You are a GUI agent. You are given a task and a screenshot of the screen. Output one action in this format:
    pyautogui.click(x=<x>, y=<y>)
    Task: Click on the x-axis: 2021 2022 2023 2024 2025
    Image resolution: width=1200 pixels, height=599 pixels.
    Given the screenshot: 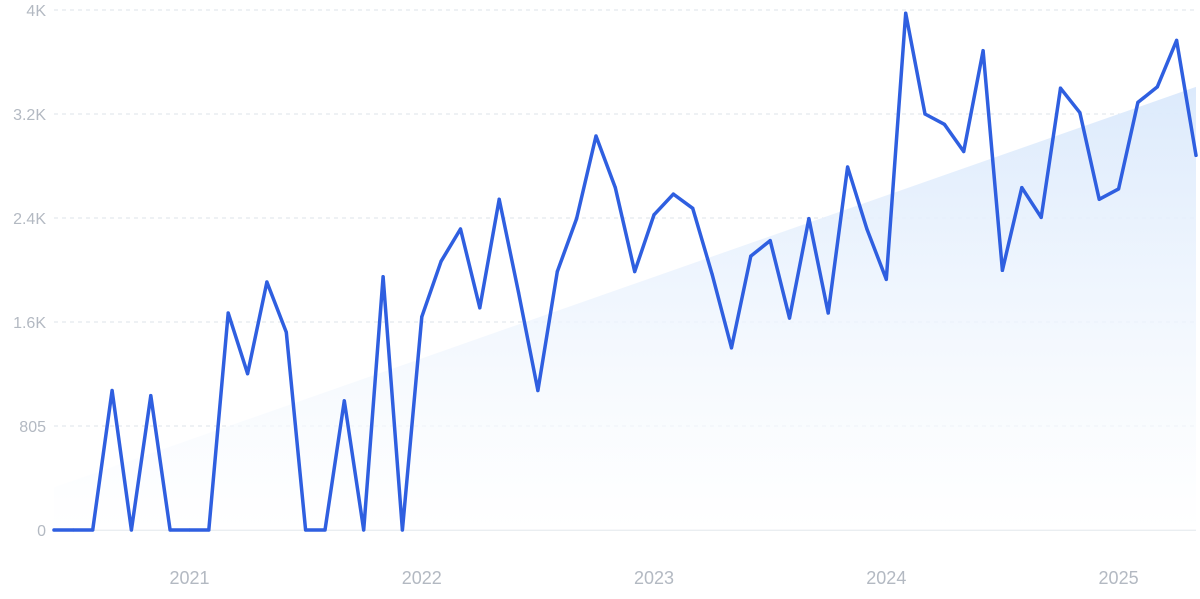 What is the action you would take?
    pyautogui.click(x=653, y=578)
    